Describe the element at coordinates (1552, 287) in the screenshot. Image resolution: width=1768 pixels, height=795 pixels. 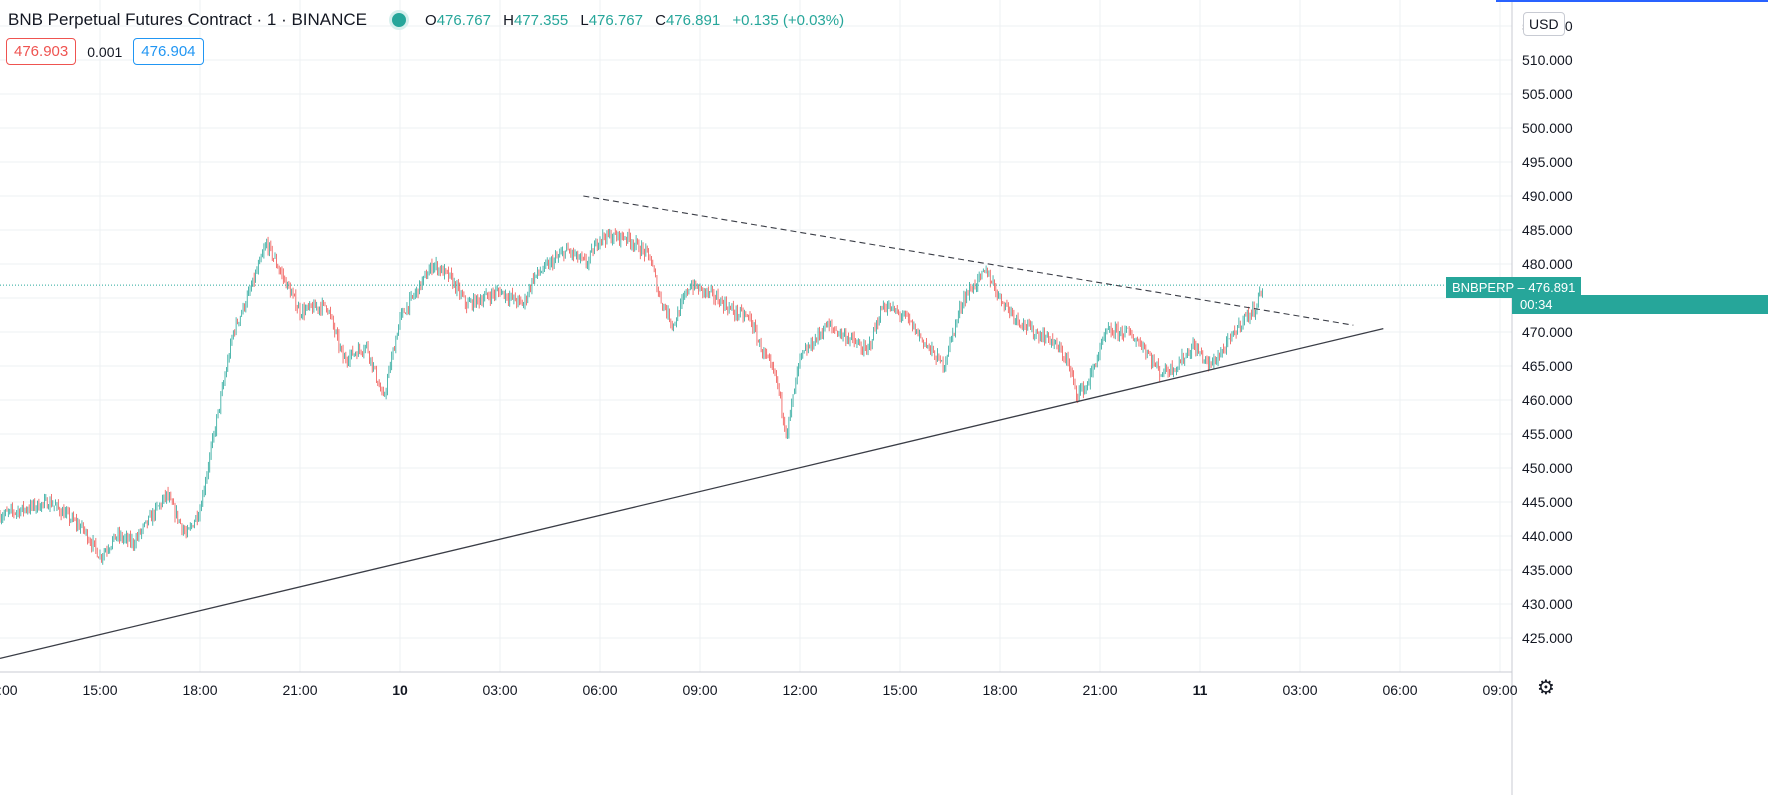
I see `price-tag-value: 476.891` at that location.